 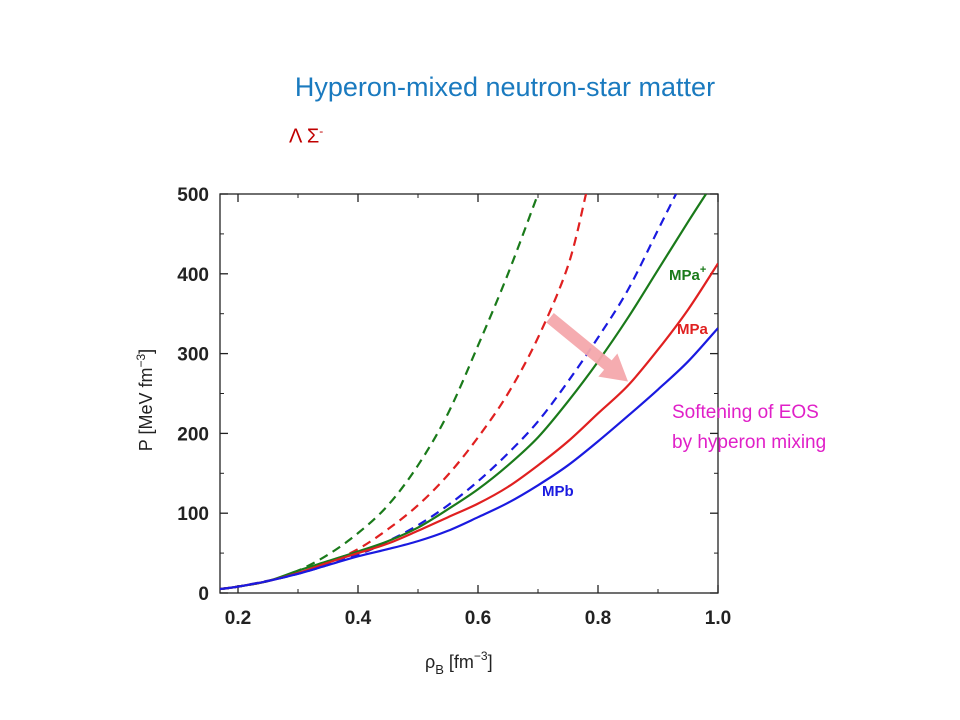 What do you see at coordinates (478, 618) in the screenshot?
I see `x-tick-label: 0.6` at bounding box center [478, 618].